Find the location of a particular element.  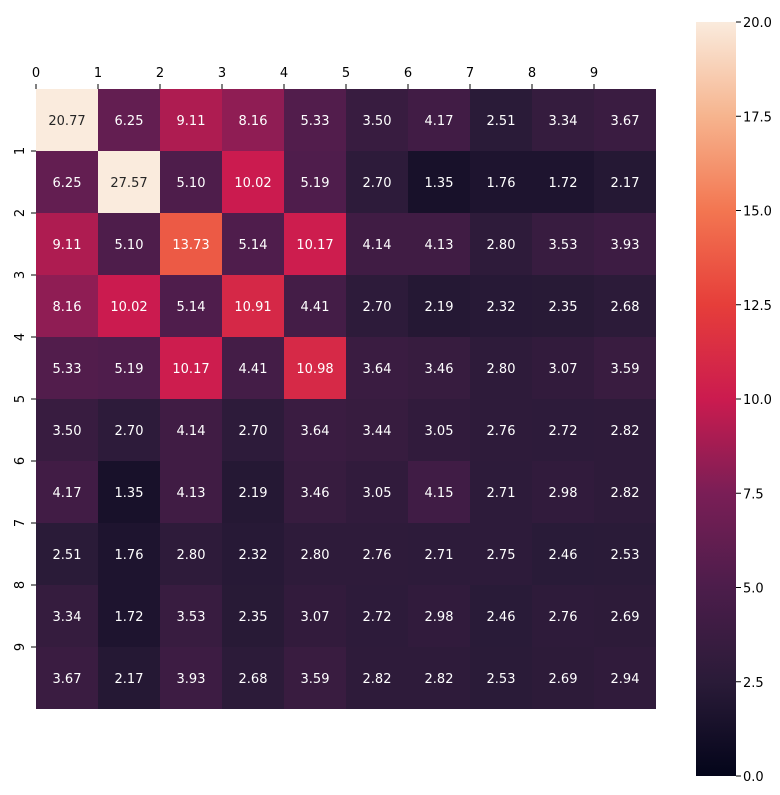

cell-value-label: 4.13 is located at coordinates (439, 245).